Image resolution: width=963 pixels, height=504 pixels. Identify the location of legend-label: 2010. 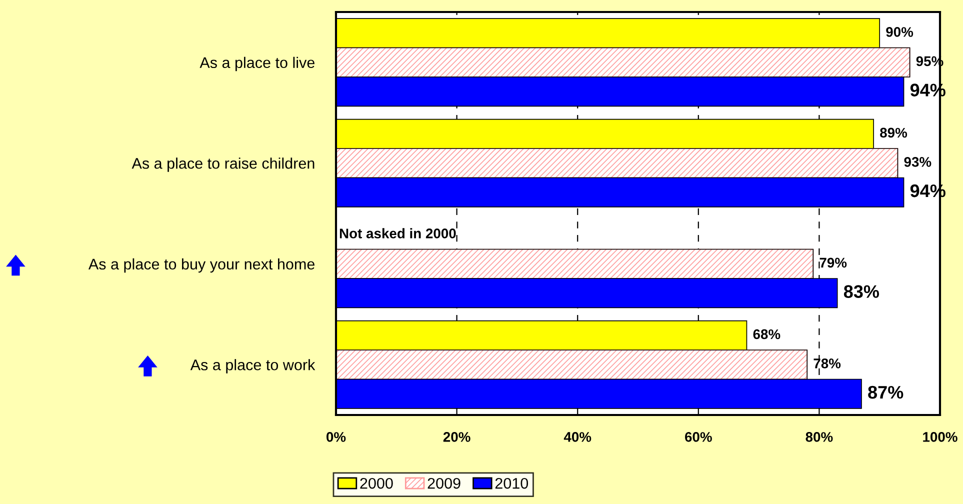
(511, 483).